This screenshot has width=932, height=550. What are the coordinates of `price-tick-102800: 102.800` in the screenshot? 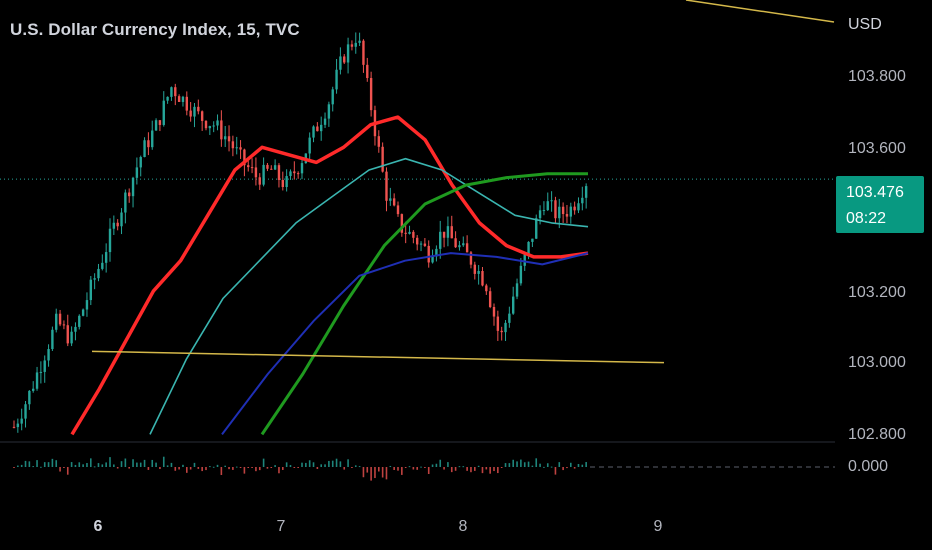 It's located at (877, 434).